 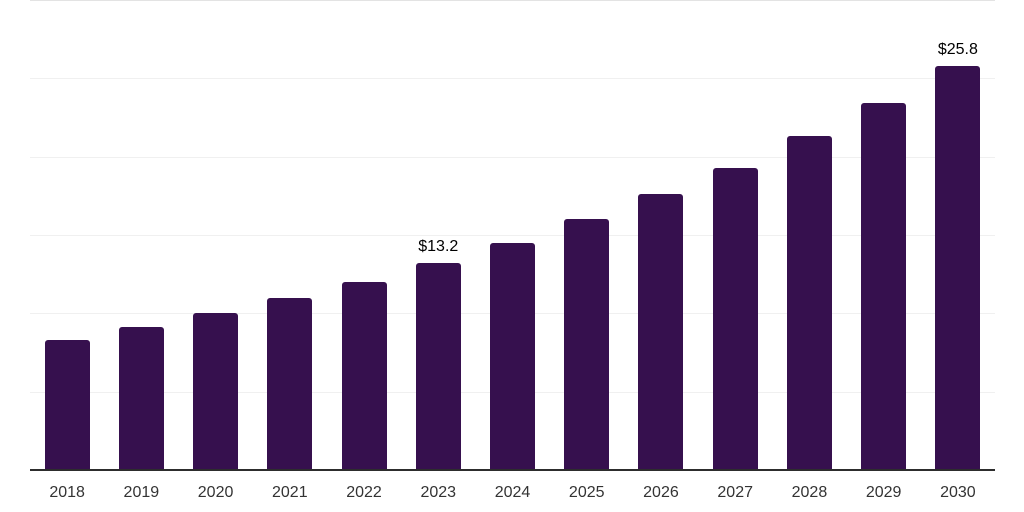 I want to click on bar-2030, so click(x=958, y=267).